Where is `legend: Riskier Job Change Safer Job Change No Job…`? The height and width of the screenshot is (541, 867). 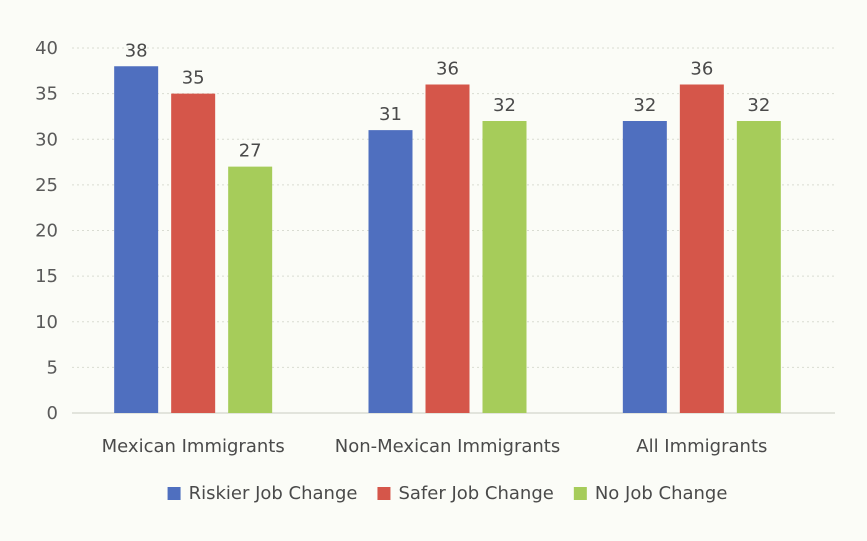
legend: Riskier Job Change Safer Job Change No Job… is located at coordinates (447, 493).